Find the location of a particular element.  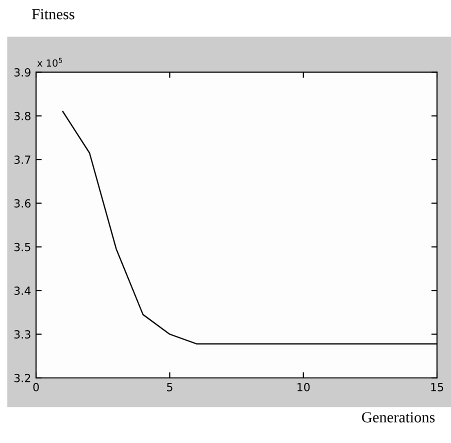

y-axis-title: Fitness is located at coordinates (53, 14).